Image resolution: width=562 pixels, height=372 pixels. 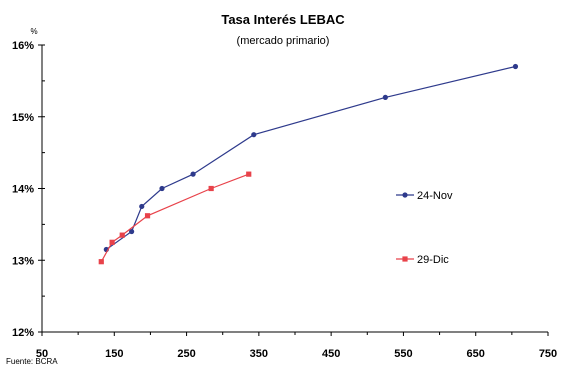 What do you see at coordinates (32, 361) in the screenshot?
I see `source-note: Fuente: BCRA` at bounding box center [32, 361].